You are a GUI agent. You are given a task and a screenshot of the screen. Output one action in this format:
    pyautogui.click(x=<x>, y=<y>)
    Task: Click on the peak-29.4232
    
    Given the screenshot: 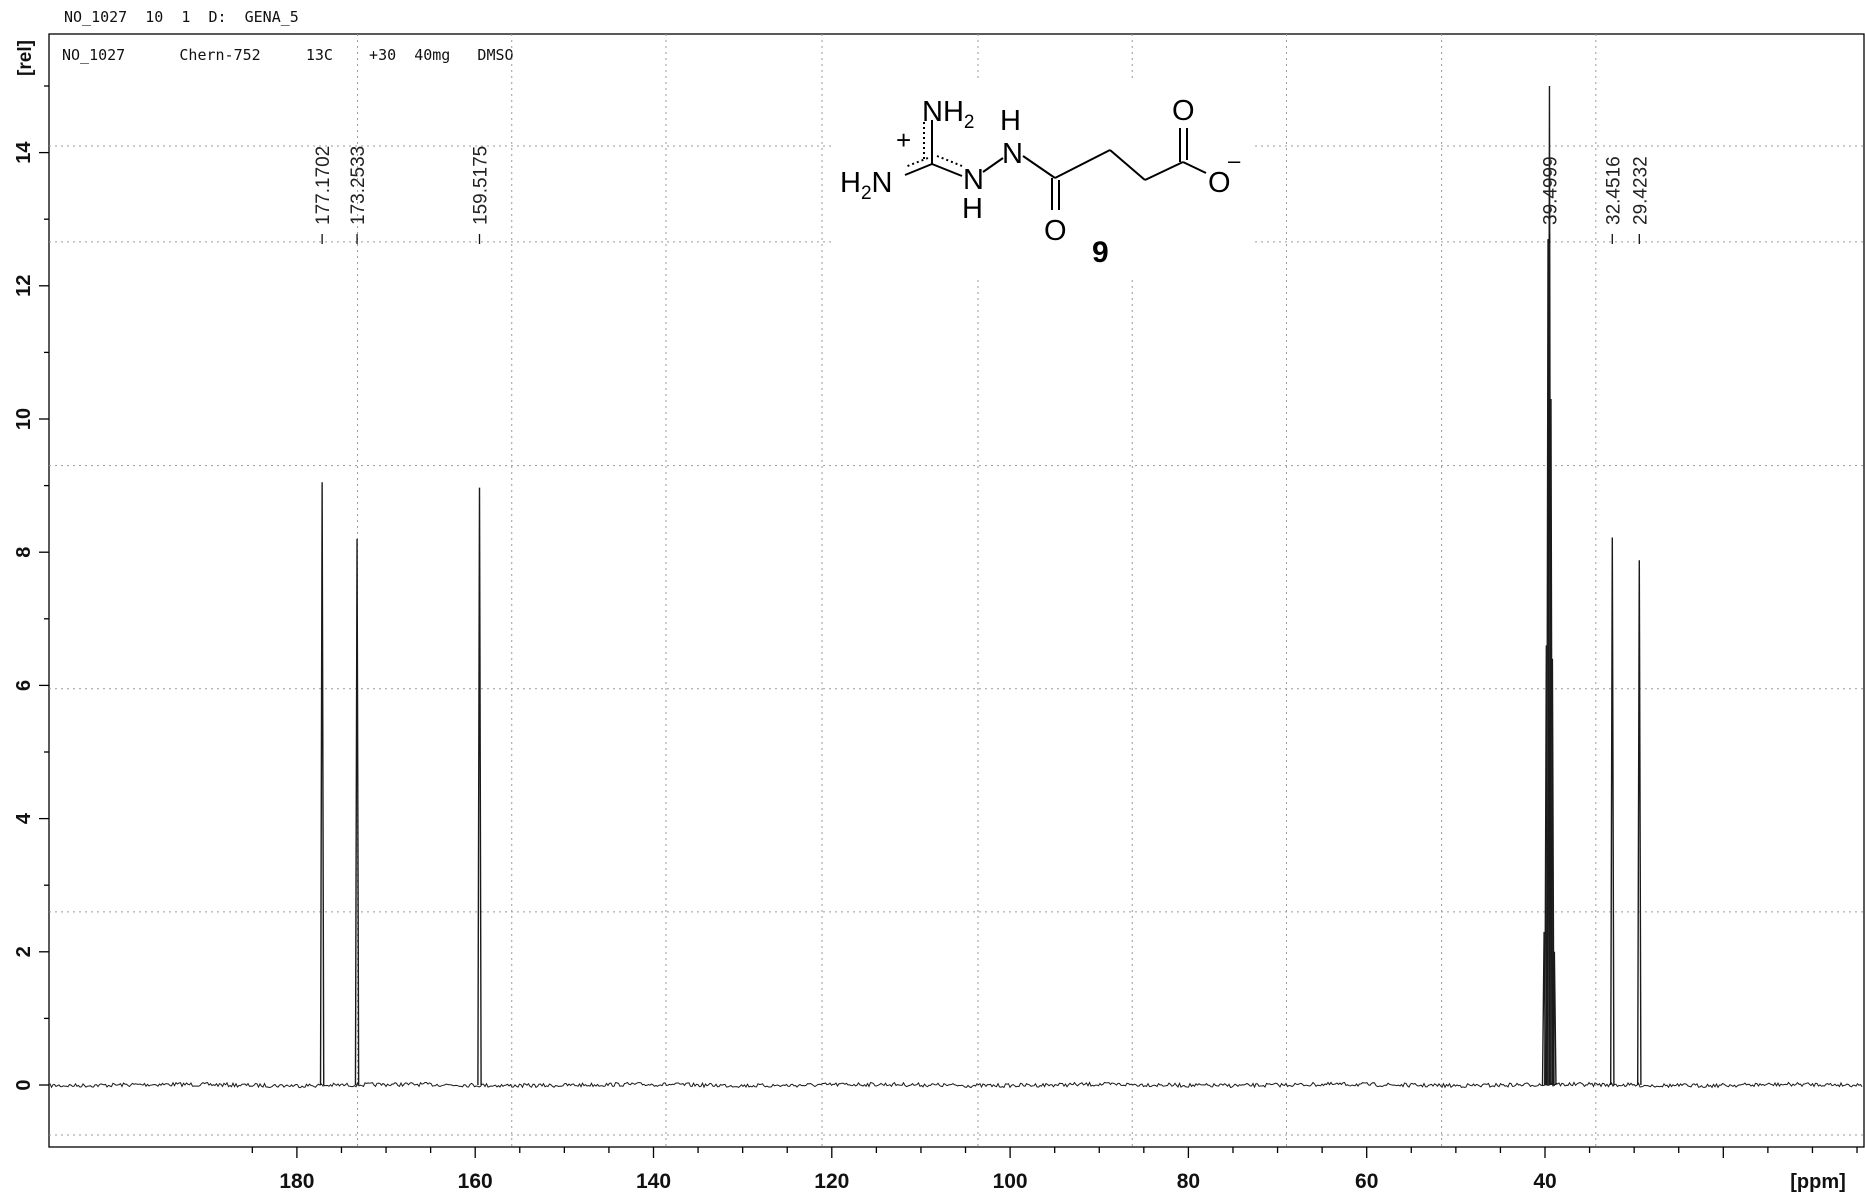 What is the action you would take?
    pyautogui.click(x=1639, y=823)
    